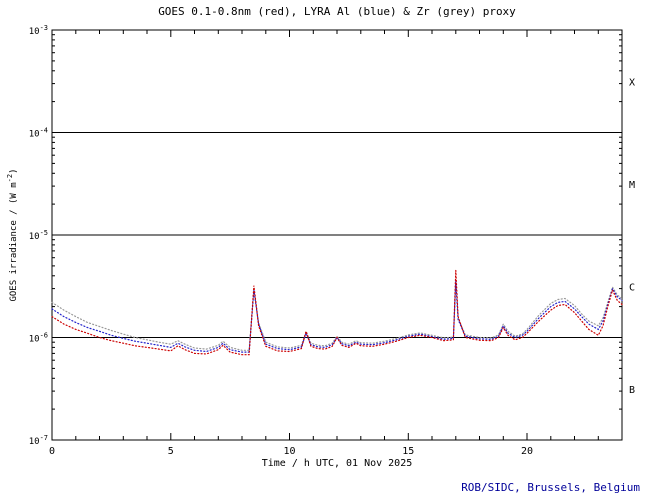 Image resolution: width=650 pixels, height=500 pixels. What do you see at coordinates (38, 133) in the screenshot?
I see `y-tick-label: 10⁻⁴` at bounding box center [38, 133].